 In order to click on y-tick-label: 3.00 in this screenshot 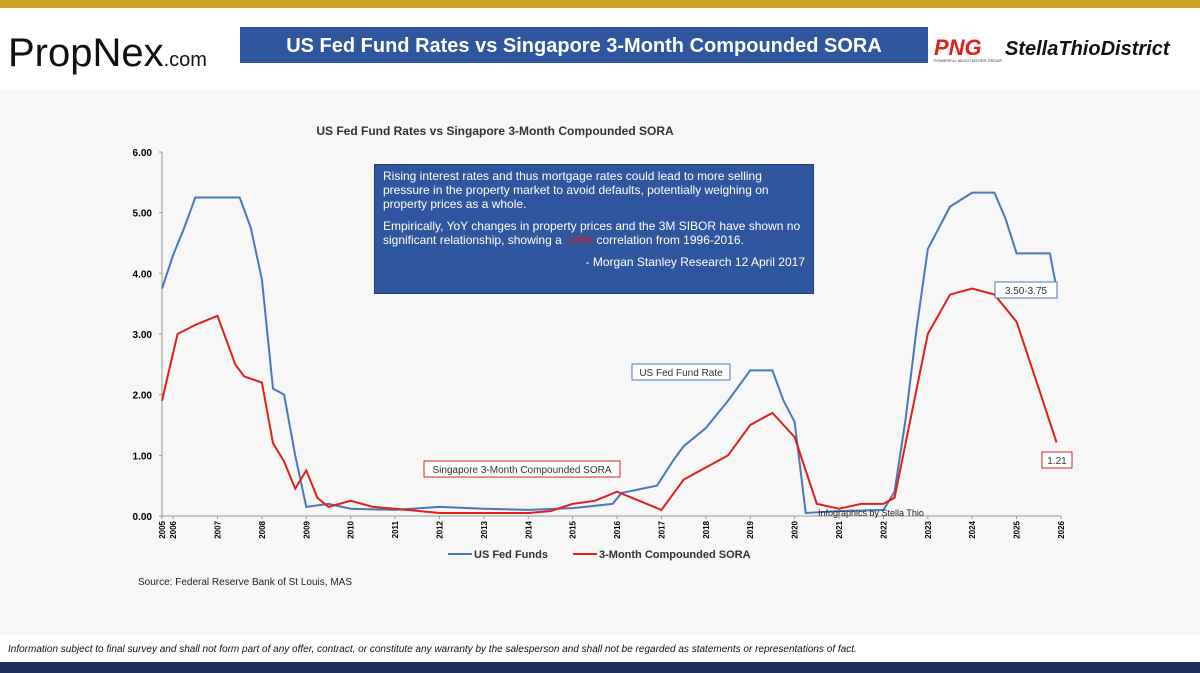, I will do `click(143, 335)`.